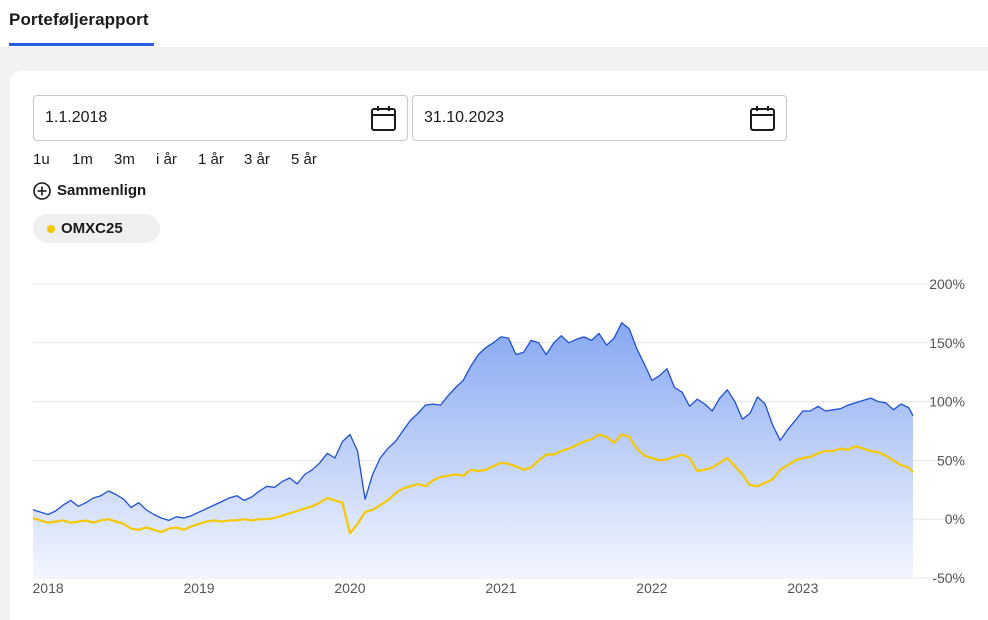 Image resolution: width=988 pixels, height=620 pixels. Describe the element at coordinates (955, 519) in the screenshot. I see `y-tick-label: 0%` at that location.